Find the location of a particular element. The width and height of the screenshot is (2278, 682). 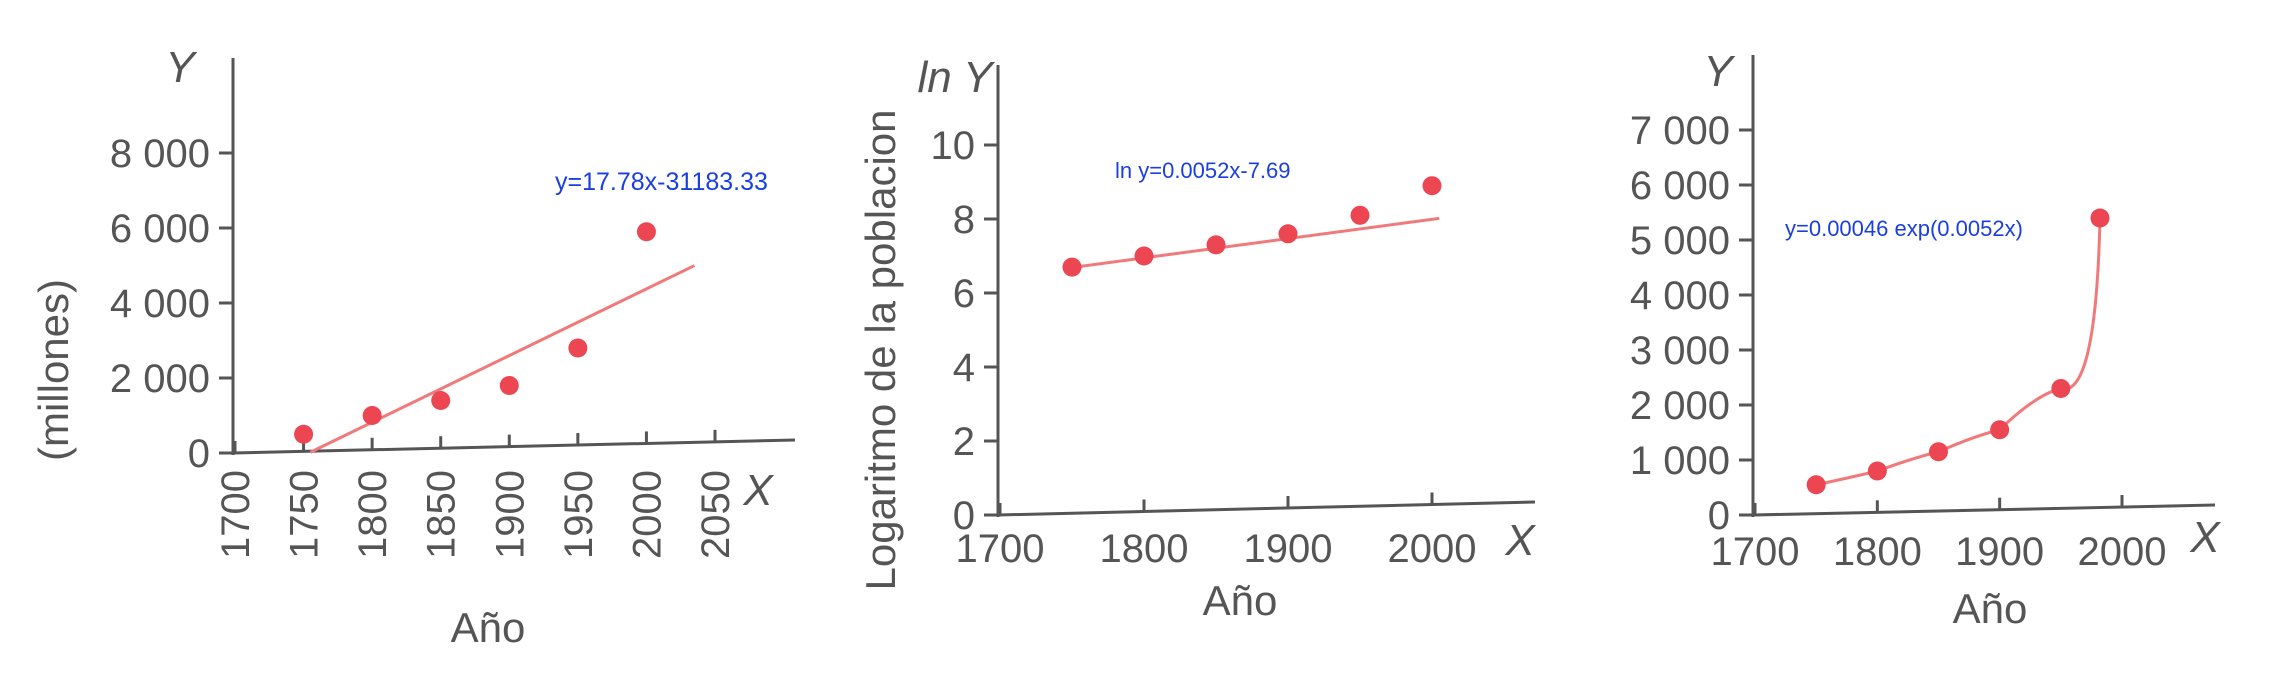

equation-annotation: y=0.00046 exp(0.0052x) is located at coordinates (1904, 228).